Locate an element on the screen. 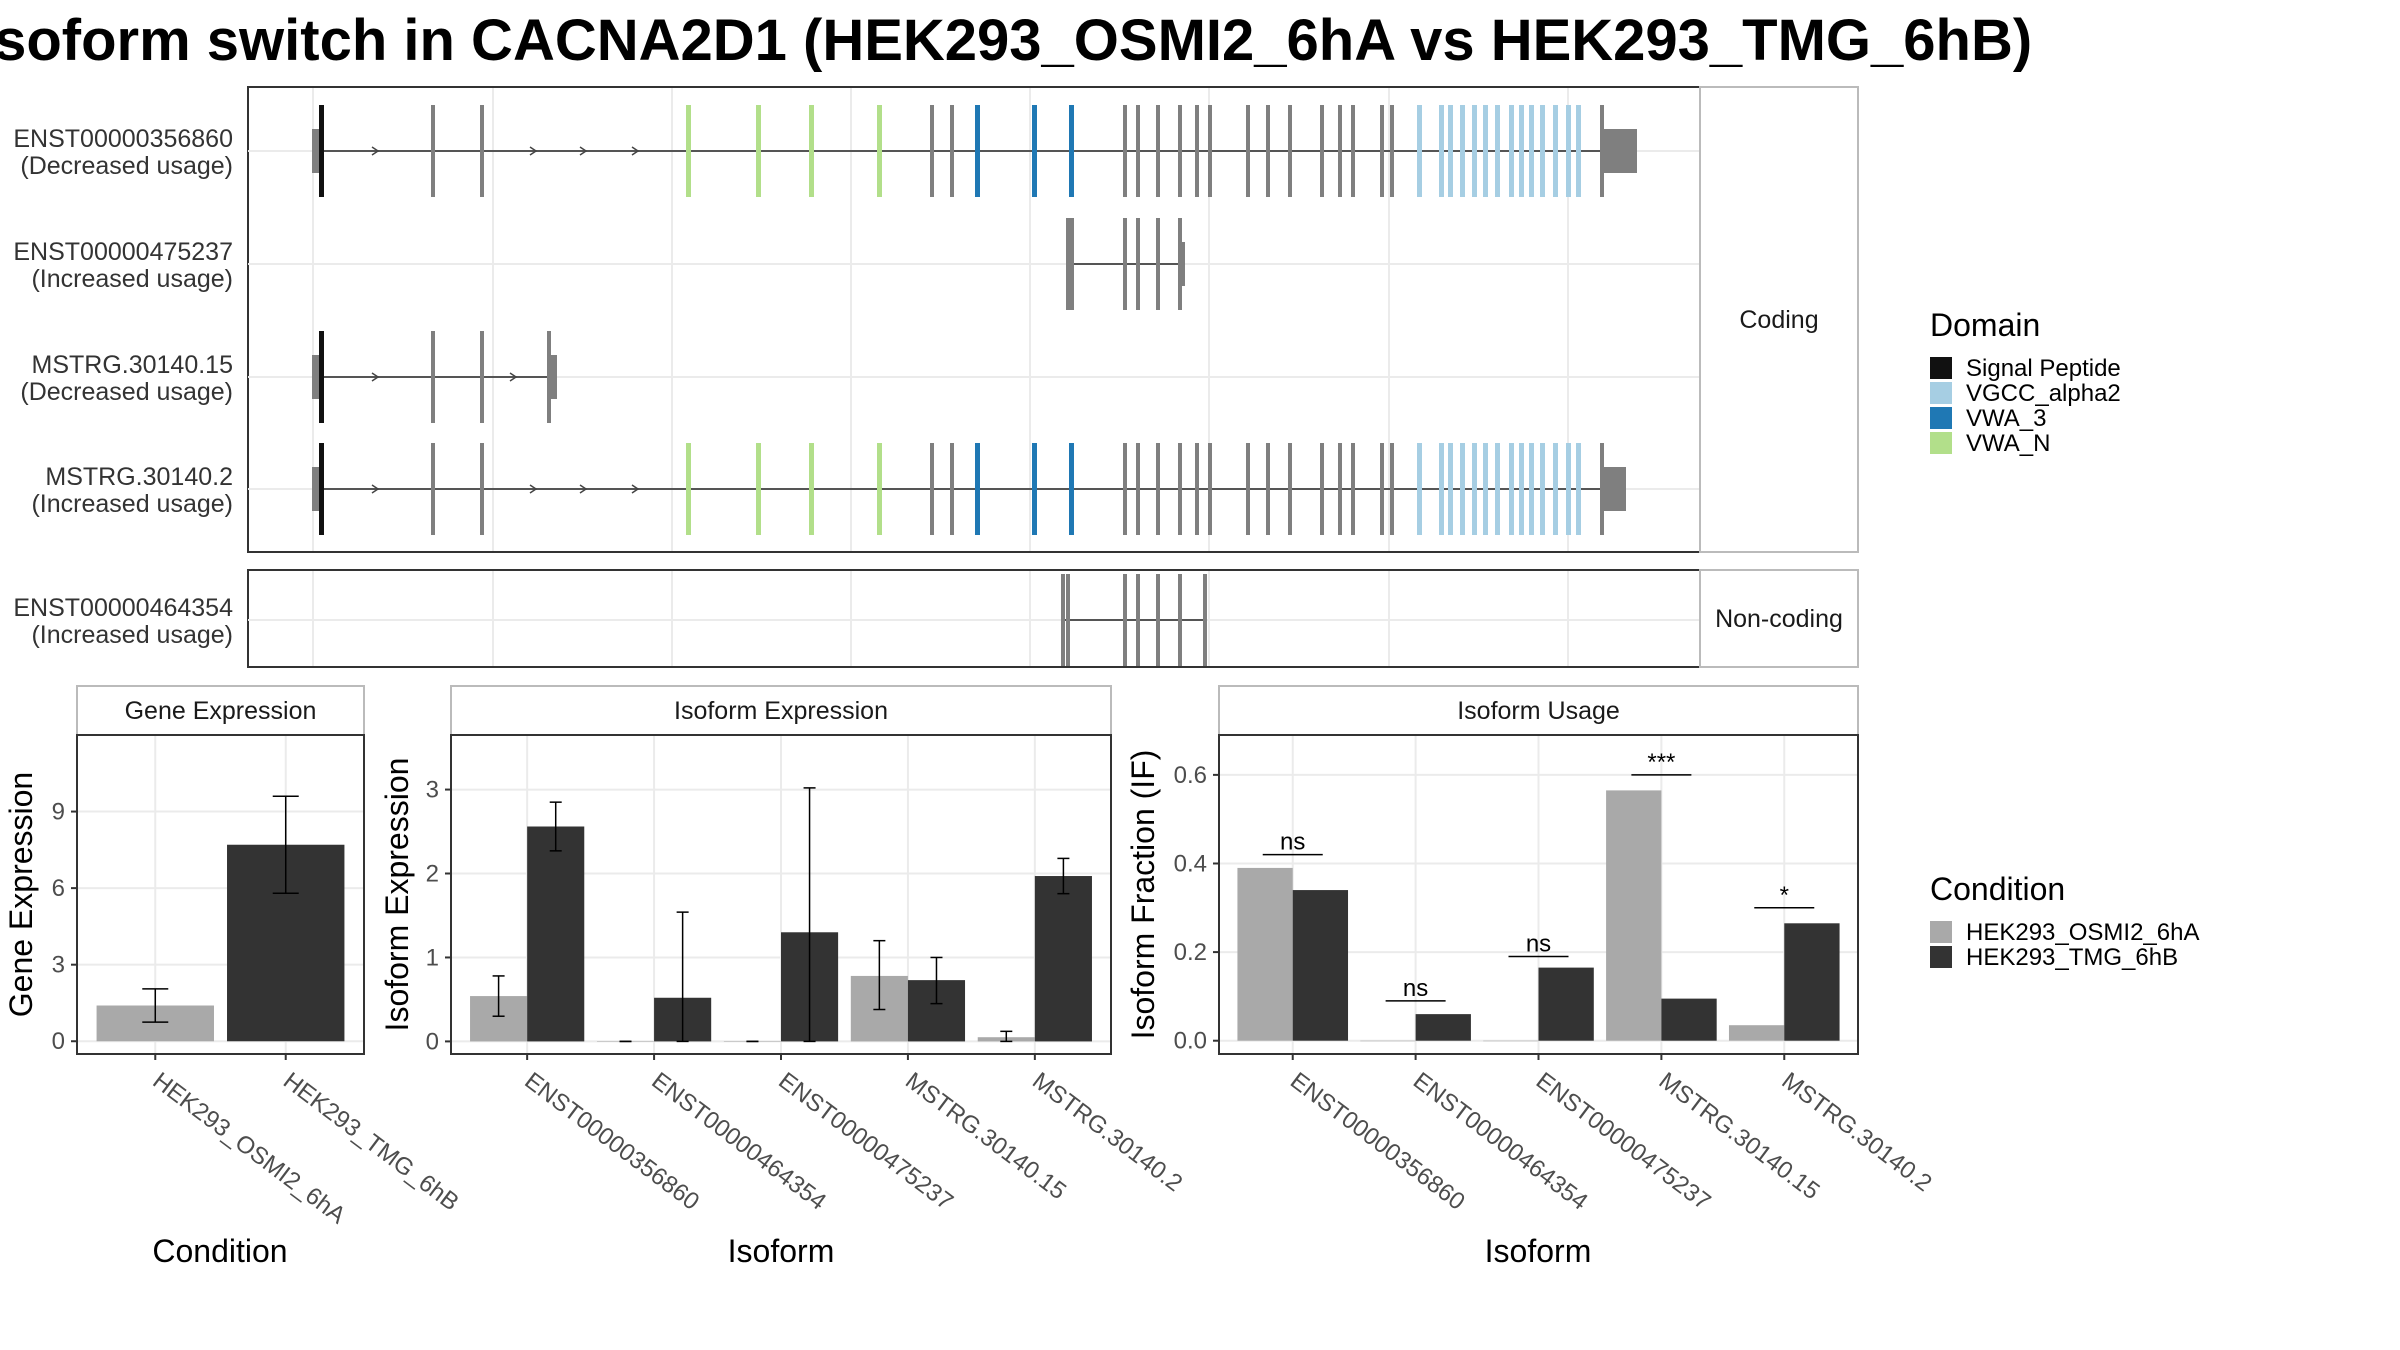  y-tick-label: 9 is located at coordinates (58, 812).